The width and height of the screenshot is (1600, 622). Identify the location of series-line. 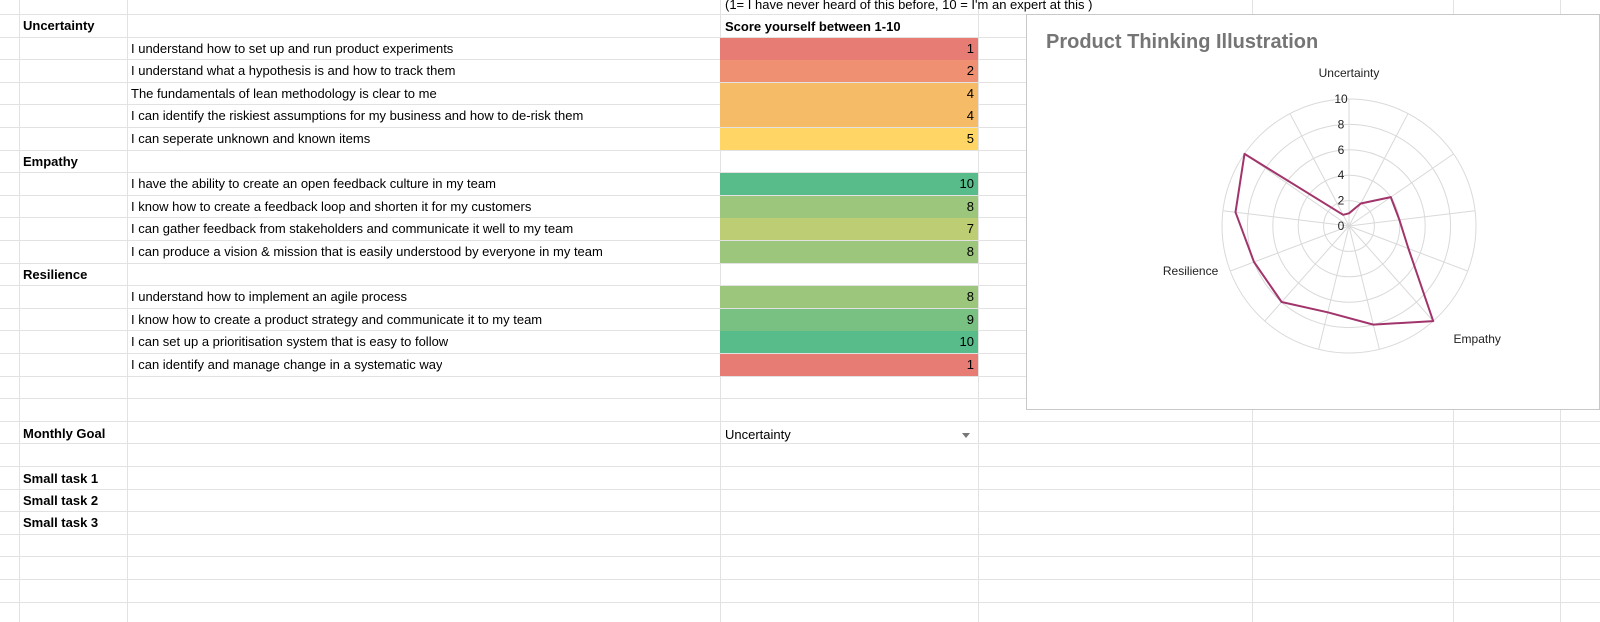
(1334, 239).